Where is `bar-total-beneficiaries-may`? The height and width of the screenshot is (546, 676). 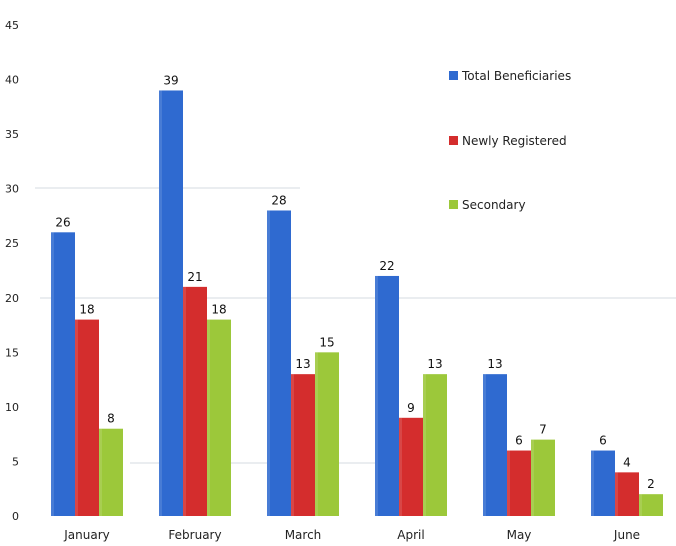
bar-total-beneficiaries-may is located at coordinates (495, 445).